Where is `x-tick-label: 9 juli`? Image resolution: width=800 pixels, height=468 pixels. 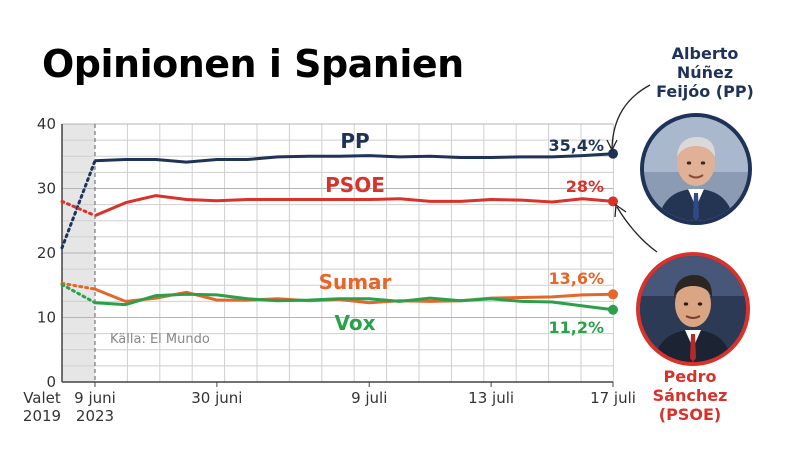
x-tick-label: 9 juli is located at coordinates (369, 398).